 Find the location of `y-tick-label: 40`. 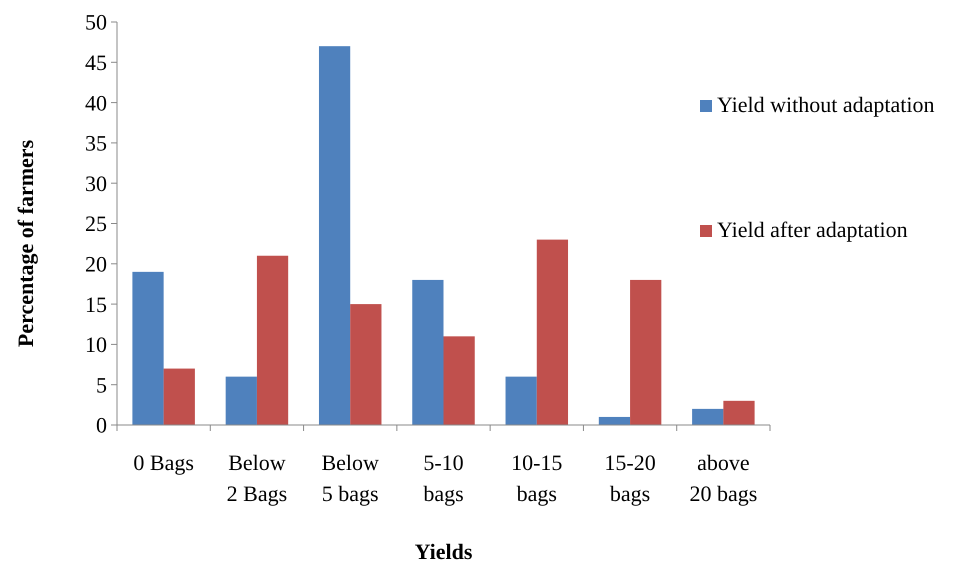

y-tick-label: 40 is located at coordinates (96, 103).